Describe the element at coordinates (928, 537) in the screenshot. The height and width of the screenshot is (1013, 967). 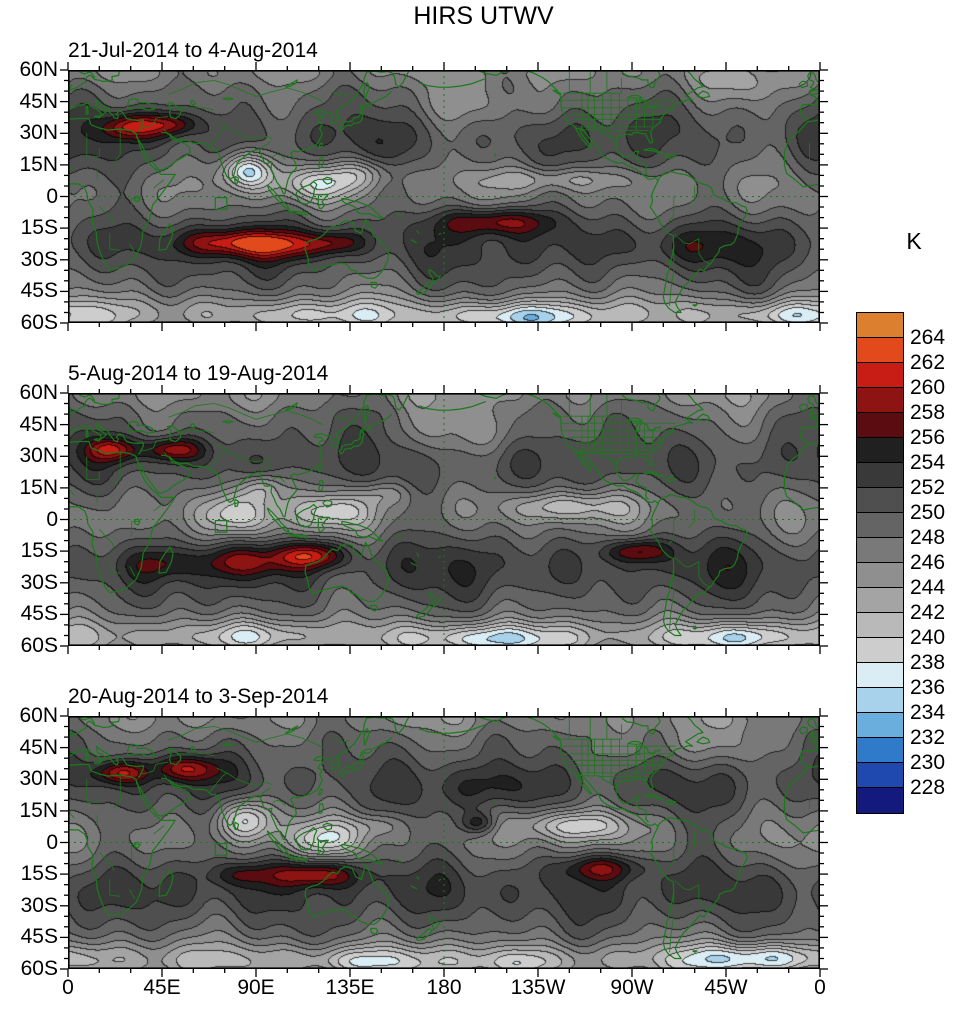
I see `colorbar-tick-label: 248` at that location.